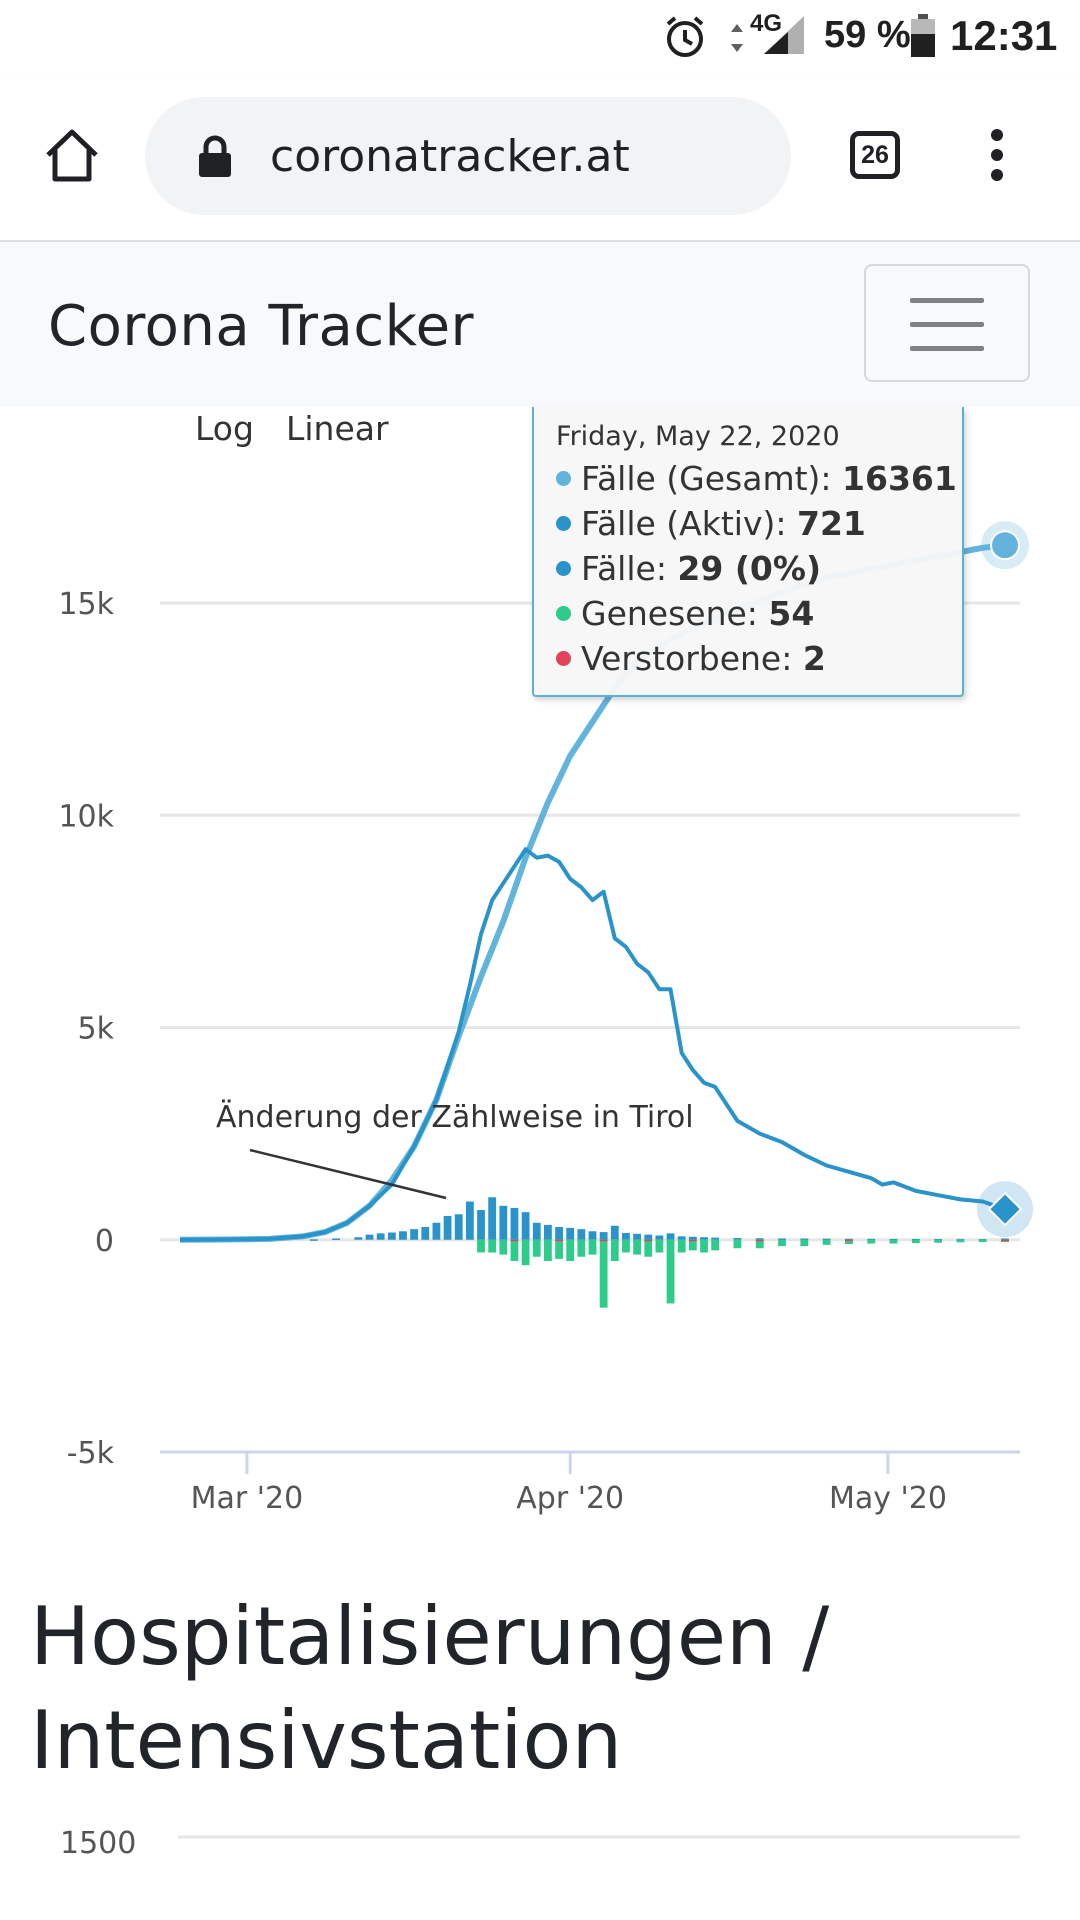  I want to click on annotation-leader, so click(348, 1174).